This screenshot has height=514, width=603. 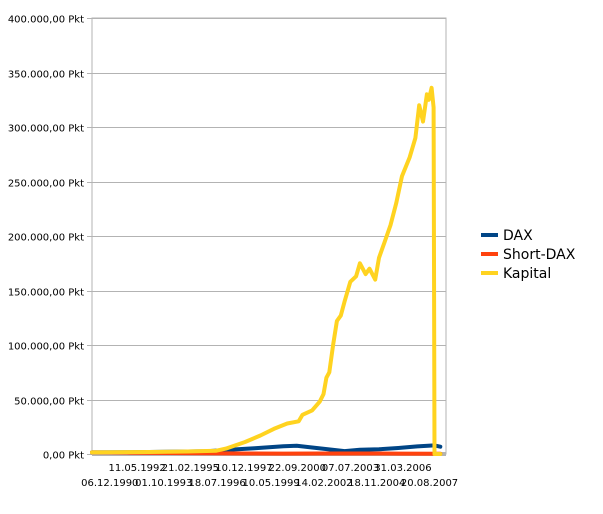 What do you see at coordinates (217, 483) in the screenshot?
I see `x-tick-label: 18.07.1996` at bounding box center [217, 483].